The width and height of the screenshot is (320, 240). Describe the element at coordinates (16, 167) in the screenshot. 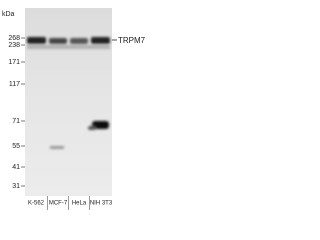

I see `marker-label: 41` at that location.